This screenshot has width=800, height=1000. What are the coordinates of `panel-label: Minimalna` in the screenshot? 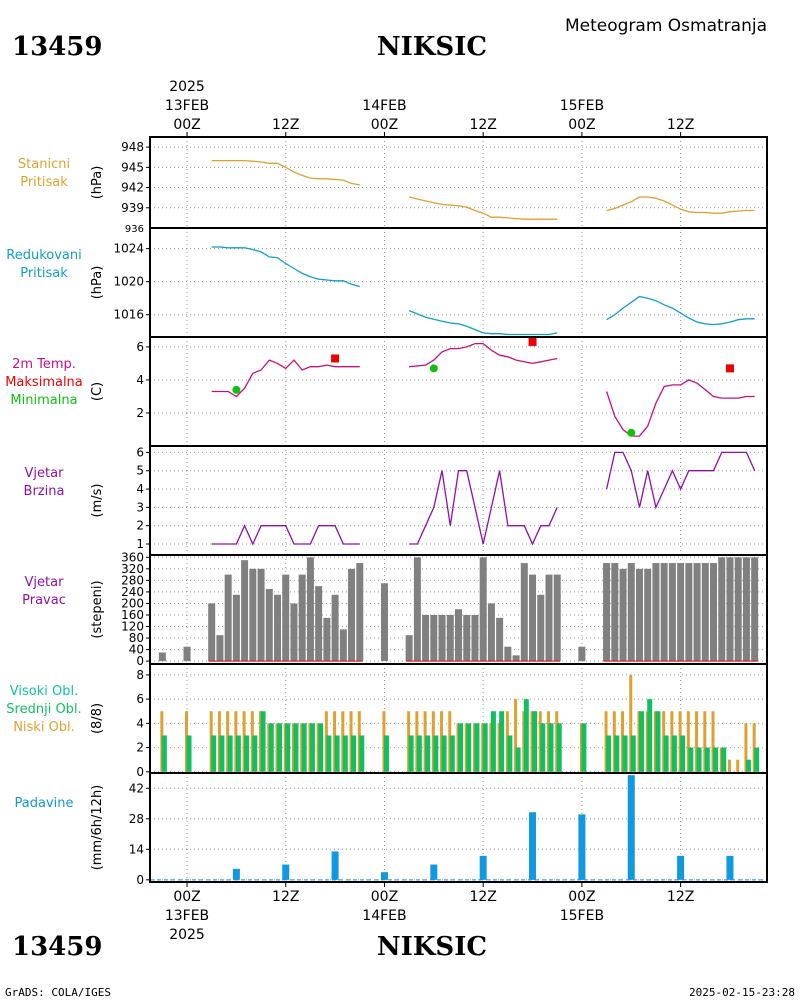 It's located at (43, 400).